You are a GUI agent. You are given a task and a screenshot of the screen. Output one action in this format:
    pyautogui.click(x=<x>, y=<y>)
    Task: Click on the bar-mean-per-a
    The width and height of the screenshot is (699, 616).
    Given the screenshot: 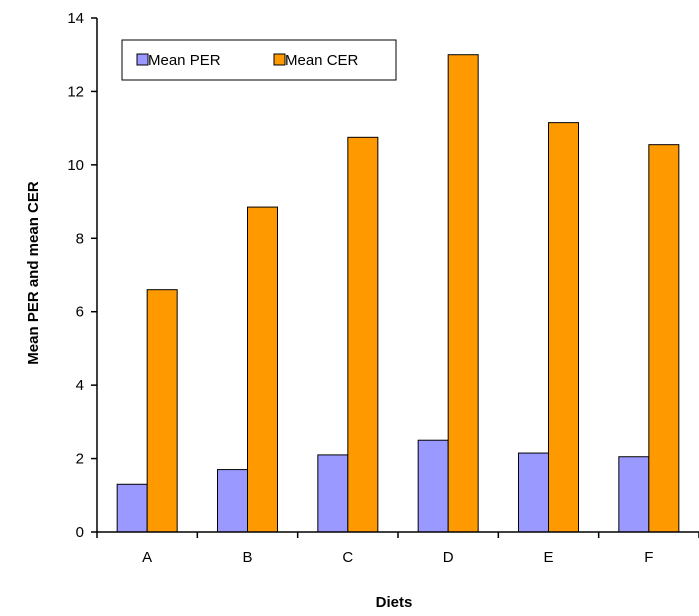 What is the action you would take?
    pyautogui.click(x=132, y=508)
    